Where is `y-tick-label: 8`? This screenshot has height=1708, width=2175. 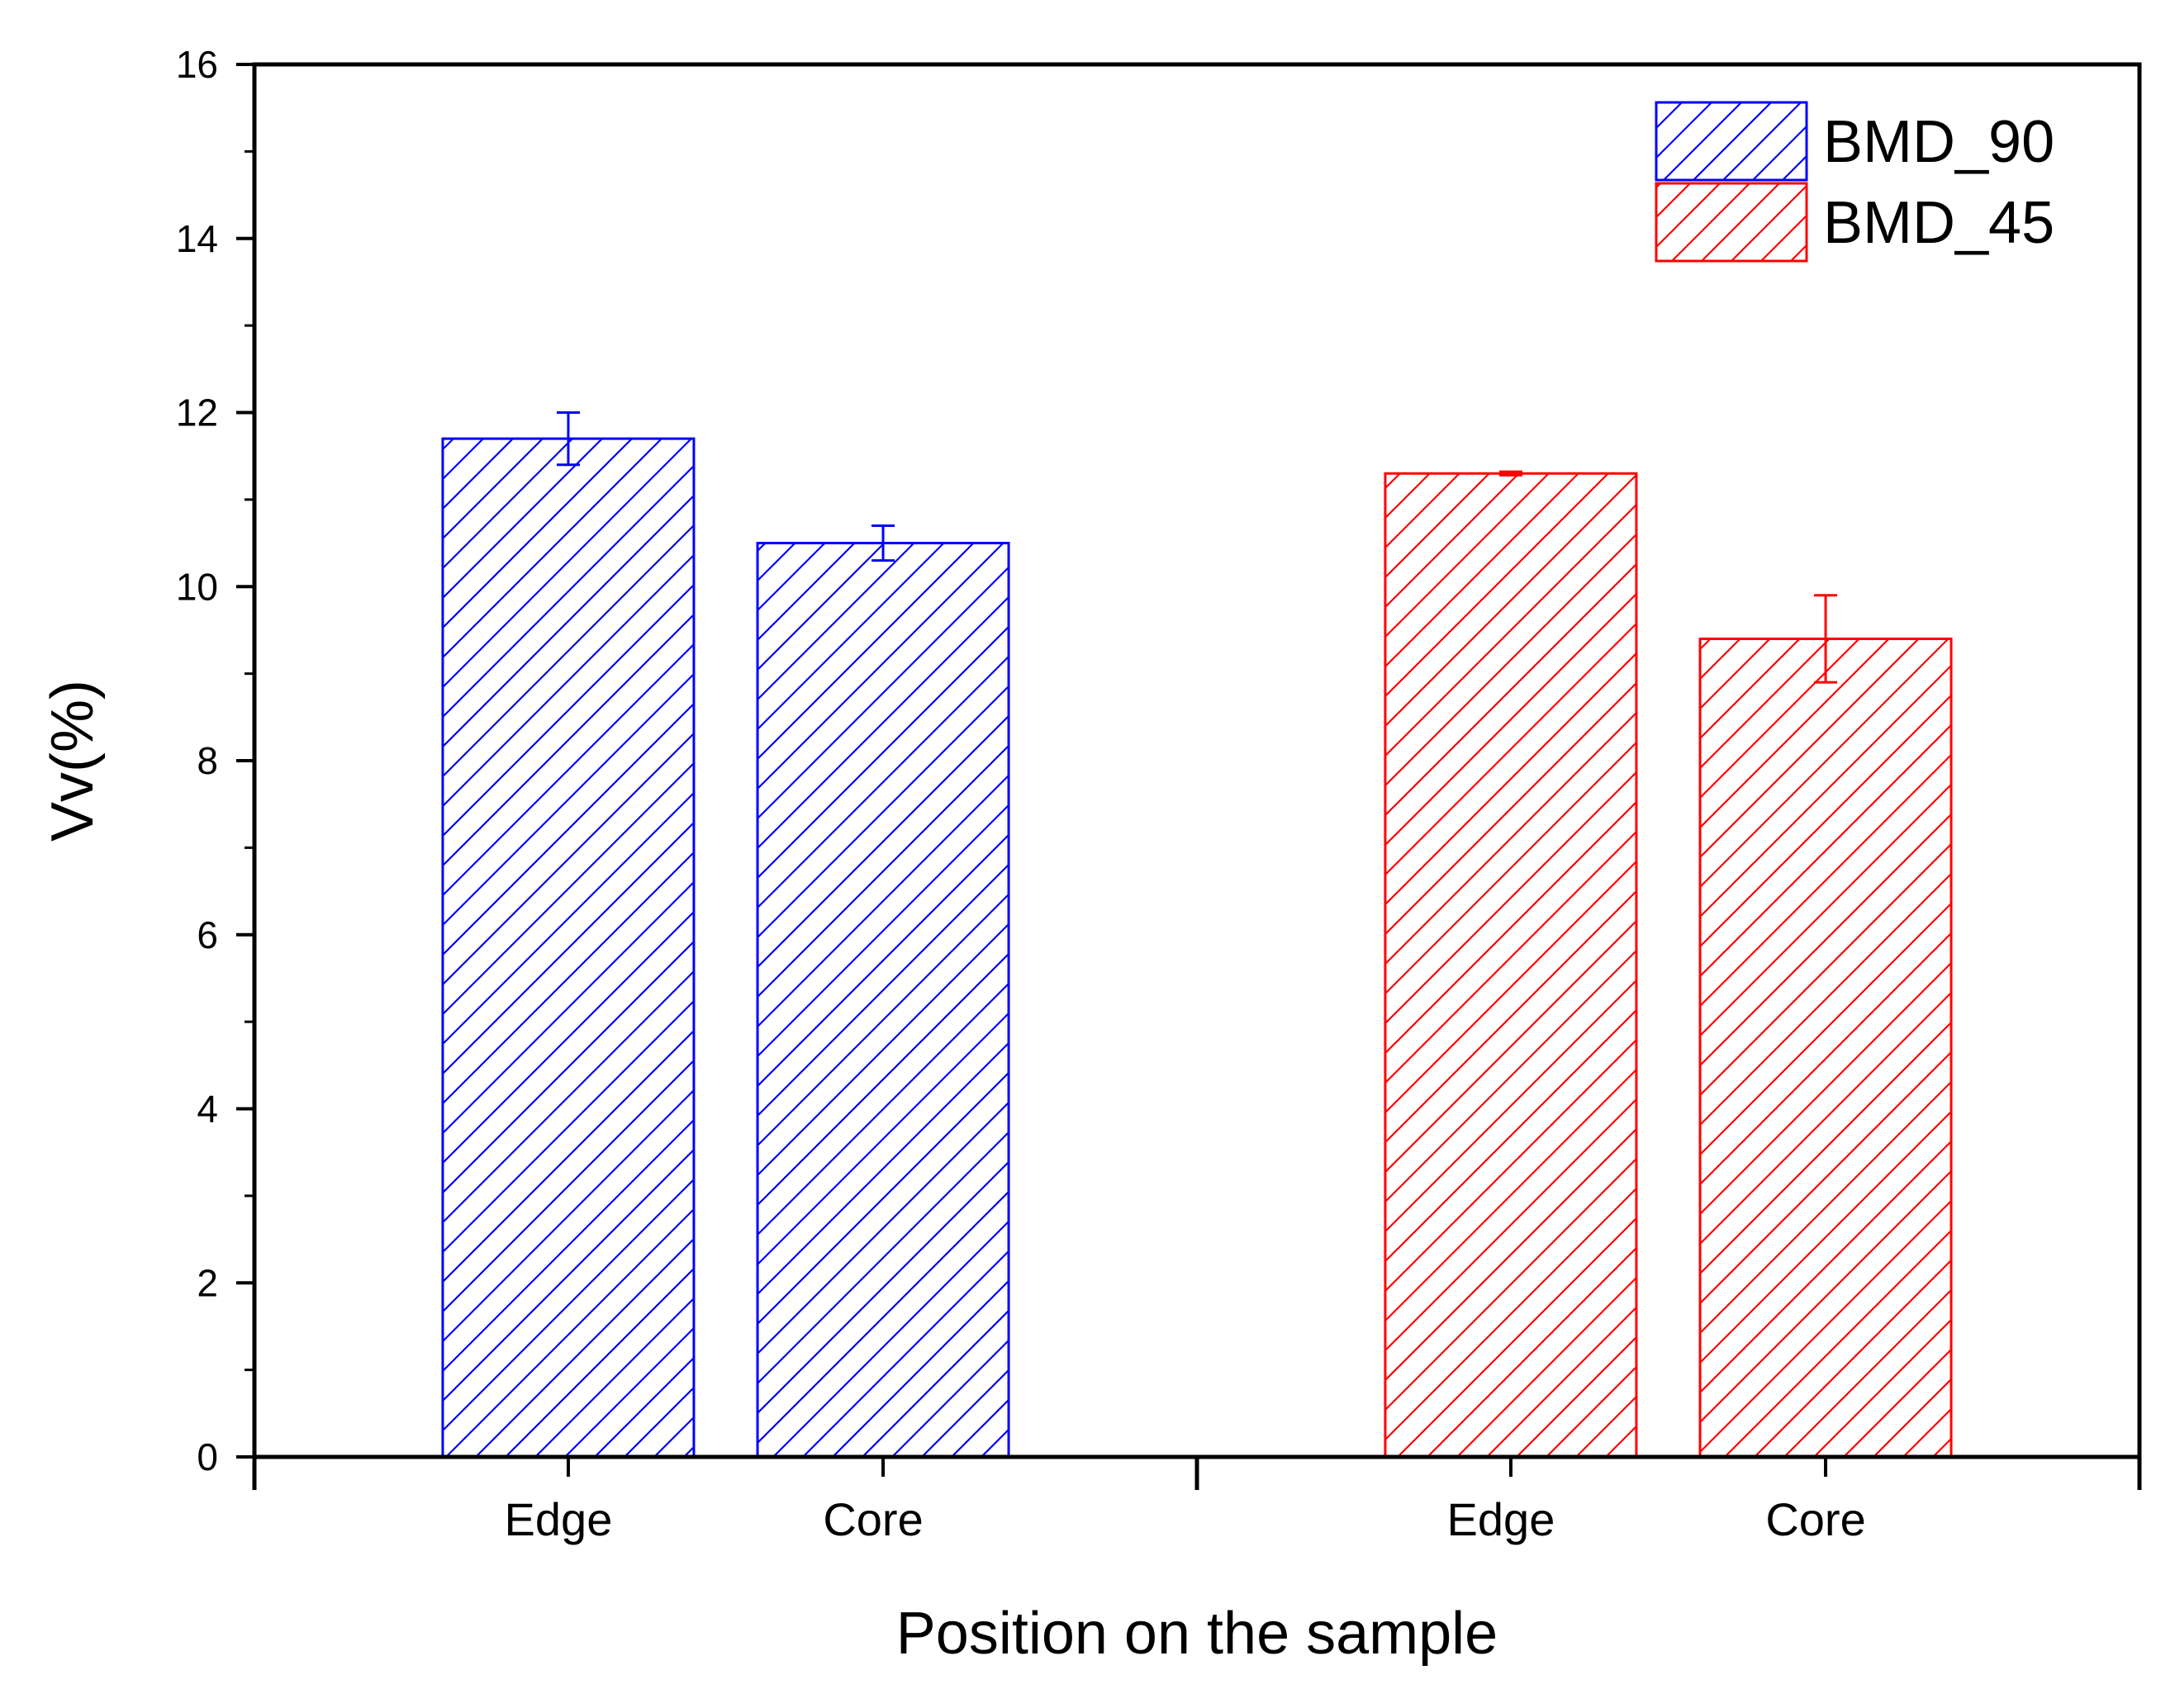 y-tick-label: 8 is located at coordinates (207, 760).